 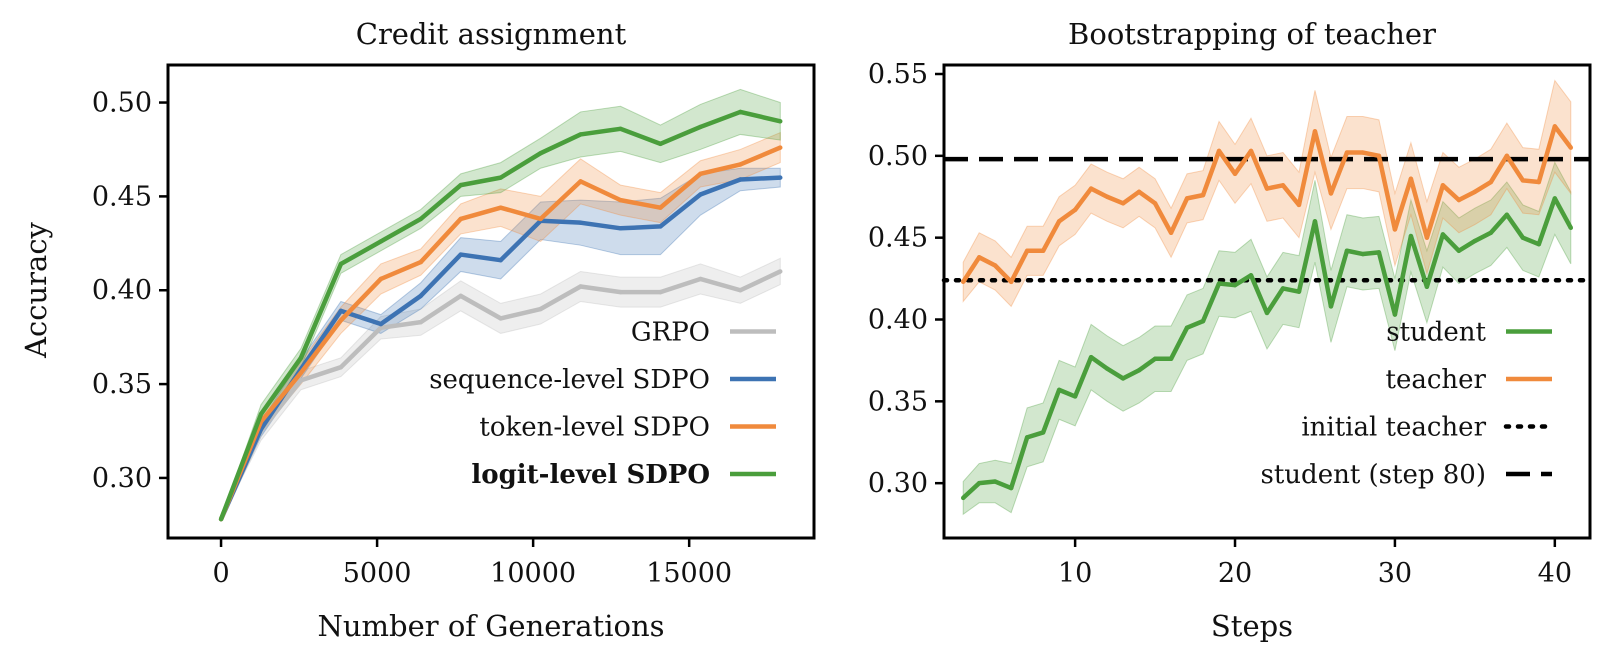 What do you see at coordinates (689, 573) in the screenshot?
I see `left-x-tick-label: 15000` at bounding box center [689, 573].